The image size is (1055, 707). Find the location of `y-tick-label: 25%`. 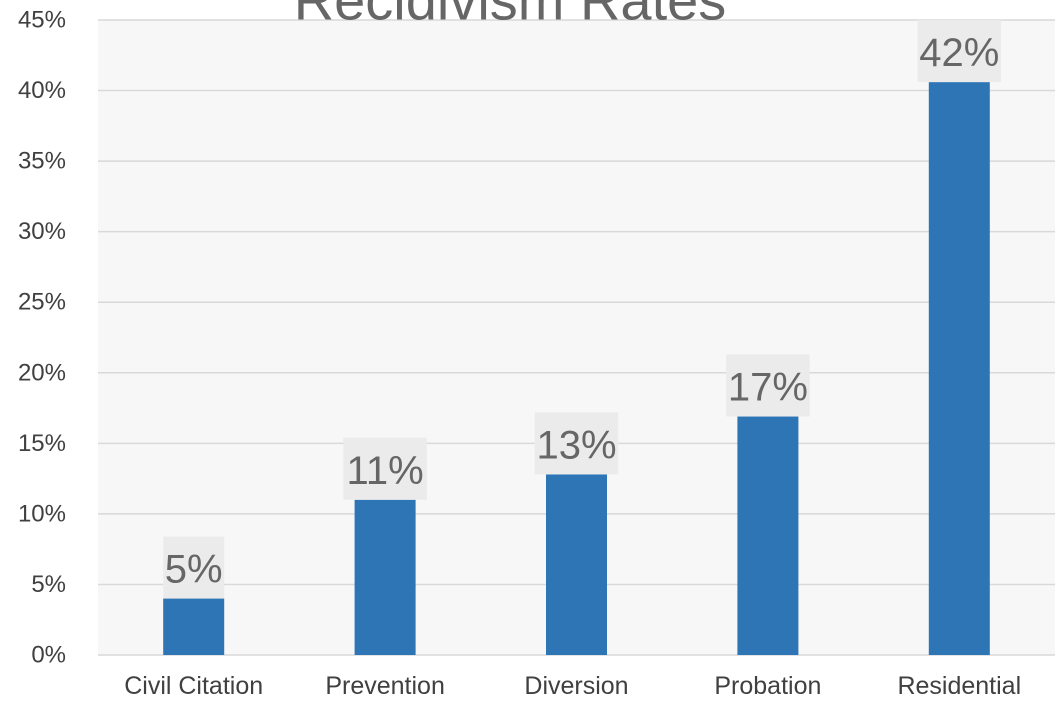

y-tick-label: 25% is located at coordinates (42, 302).